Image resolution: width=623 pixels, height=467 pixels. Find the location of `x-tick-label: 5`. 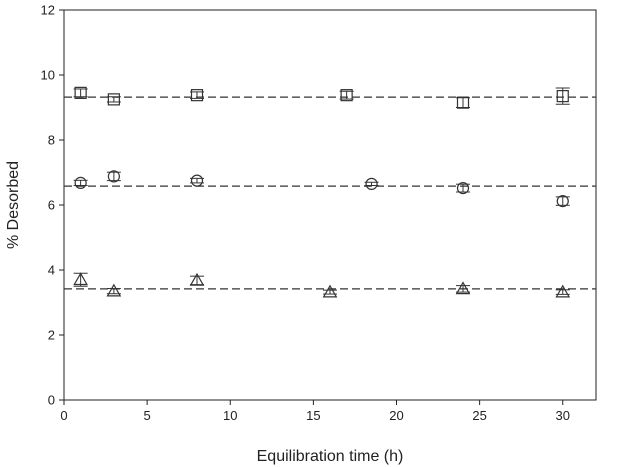

x-tick-label: 5 is located at coordinates (147, 415).